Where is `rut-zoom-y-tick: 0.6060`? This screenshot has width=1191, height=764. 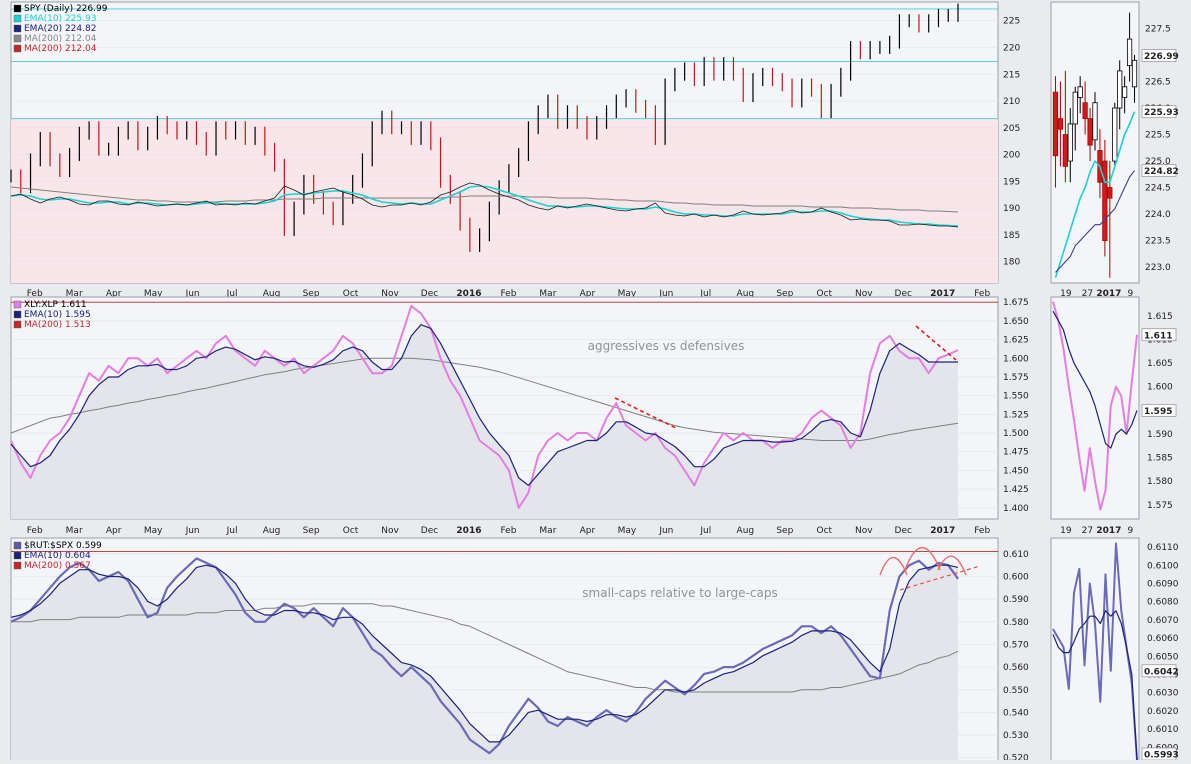
rut-zoom-y-tick: 0.6060 is located at coordinates (1163, 639).